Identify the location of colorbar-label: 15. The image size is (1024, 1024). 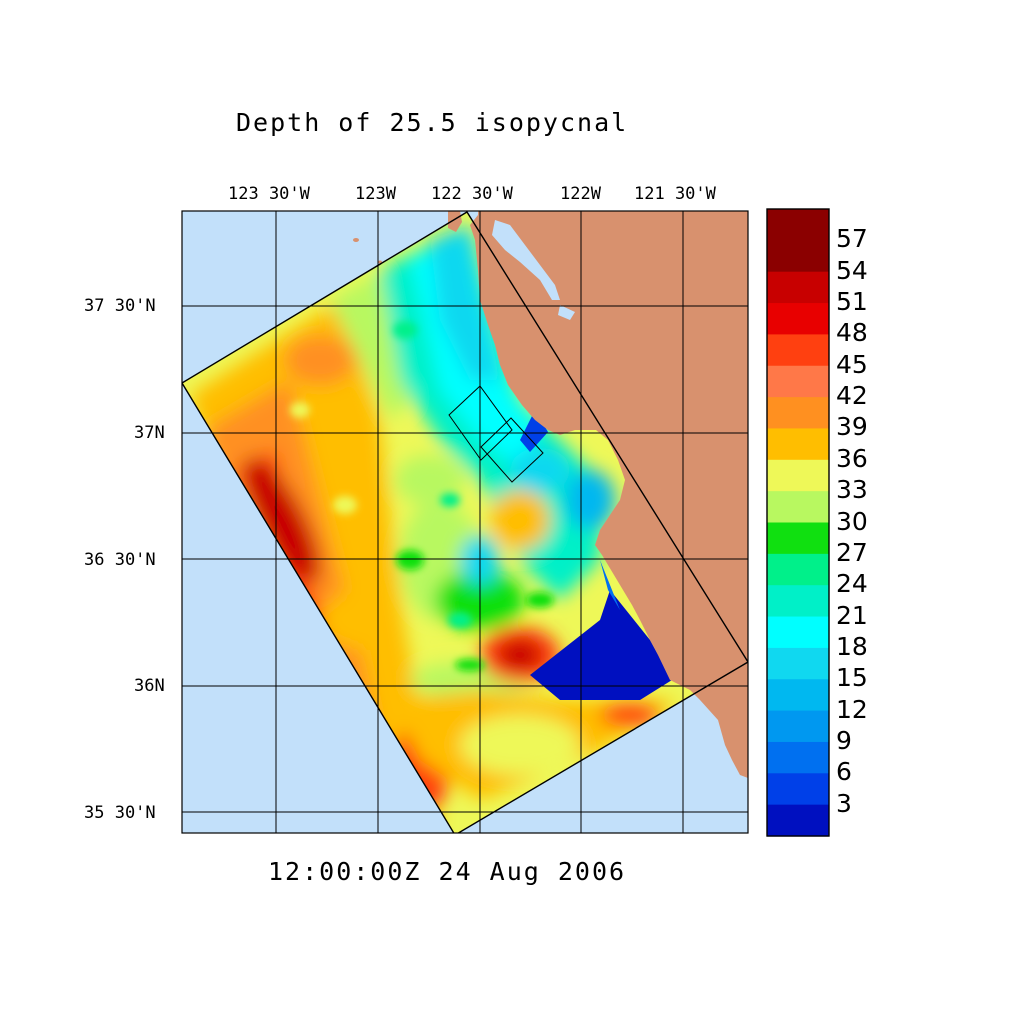
(852, 678).